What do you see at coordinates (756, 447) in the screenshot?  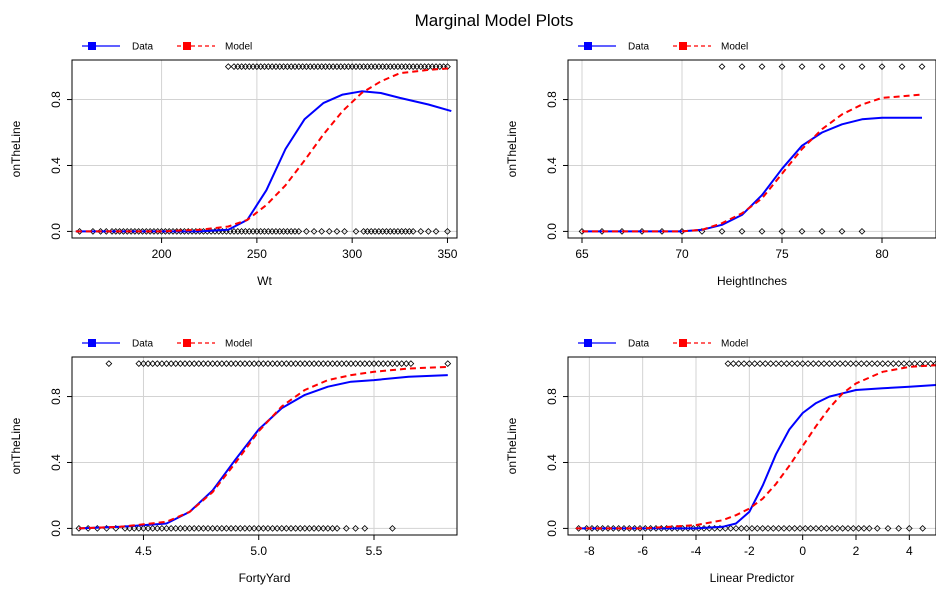 I see `model-series-line` at bounding box center [756, 447].